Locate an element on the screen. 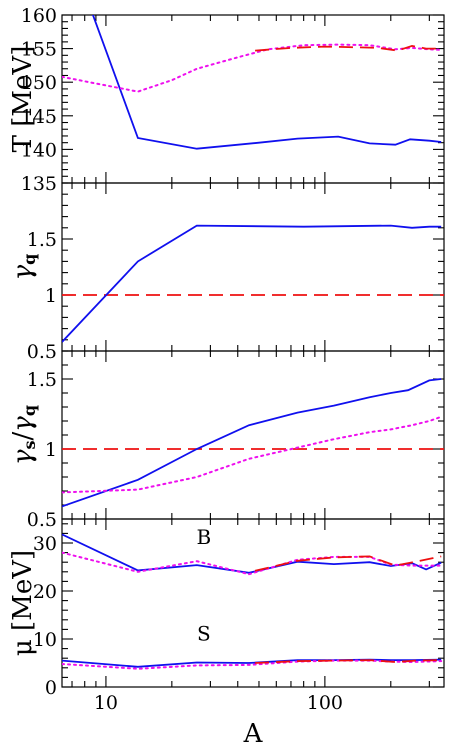  y-tick-label: 155 is located at coordinates (39, 50).